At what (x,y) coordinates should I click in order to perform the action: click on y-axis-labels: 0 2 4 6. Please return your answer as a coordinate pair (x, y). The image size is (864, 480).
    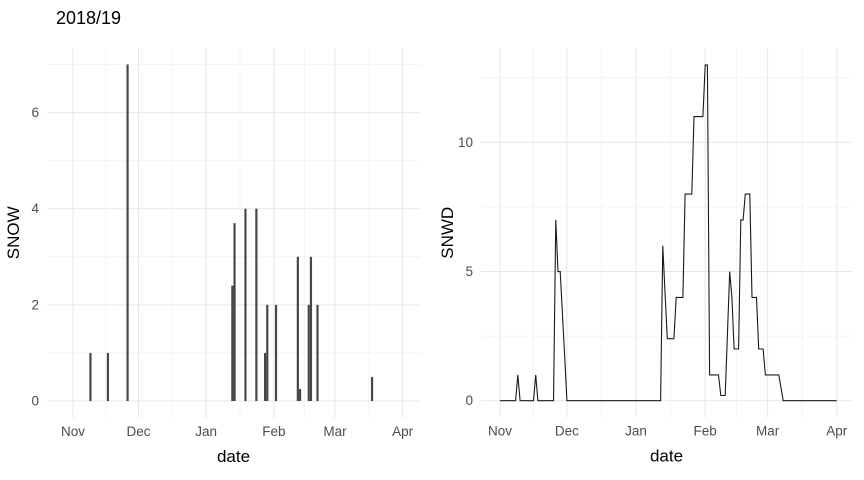
    Looking at the image, I should click on (35, 256).